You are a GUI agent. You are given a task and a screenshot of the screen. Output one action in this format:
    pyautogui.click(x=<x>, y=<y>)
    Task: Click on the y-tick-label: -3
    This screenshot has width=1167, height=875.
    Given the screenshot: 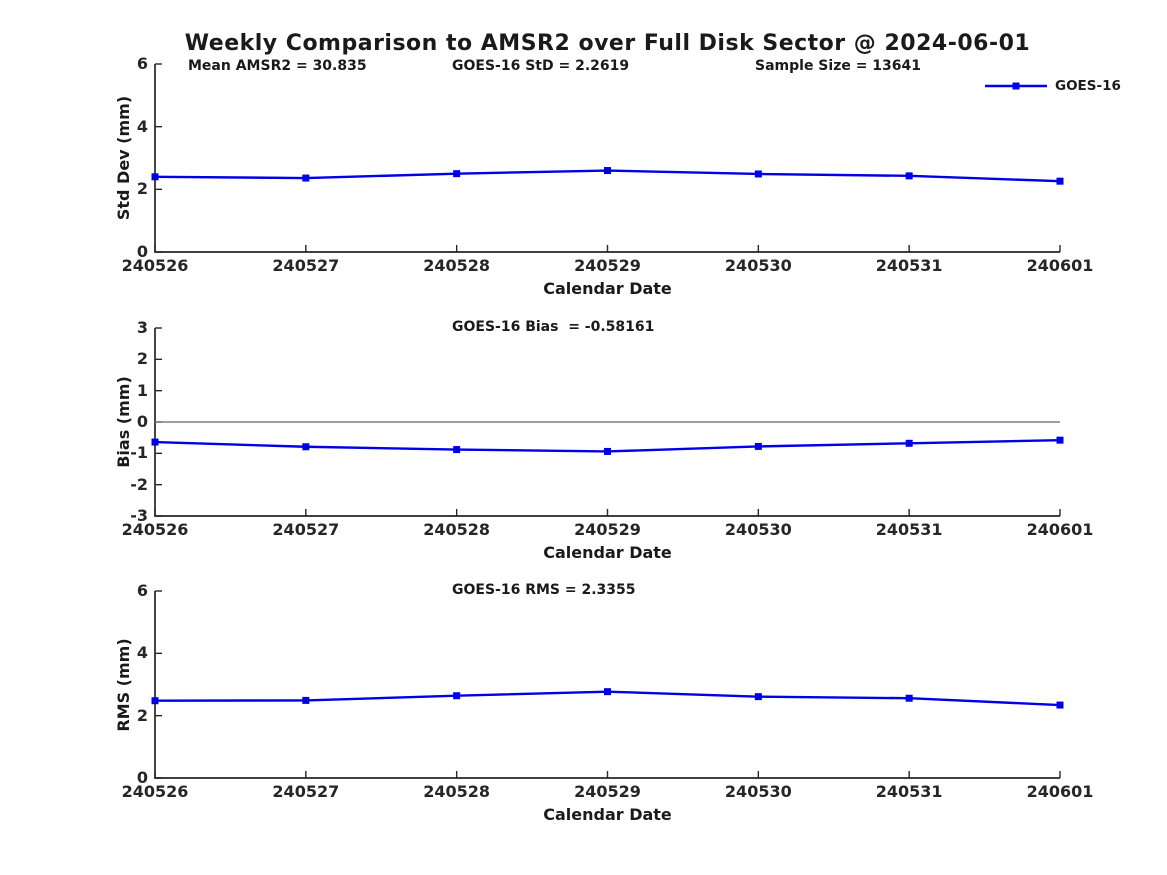 What is the action you would take?
    pyautogui.click(x=139, y=515)
    